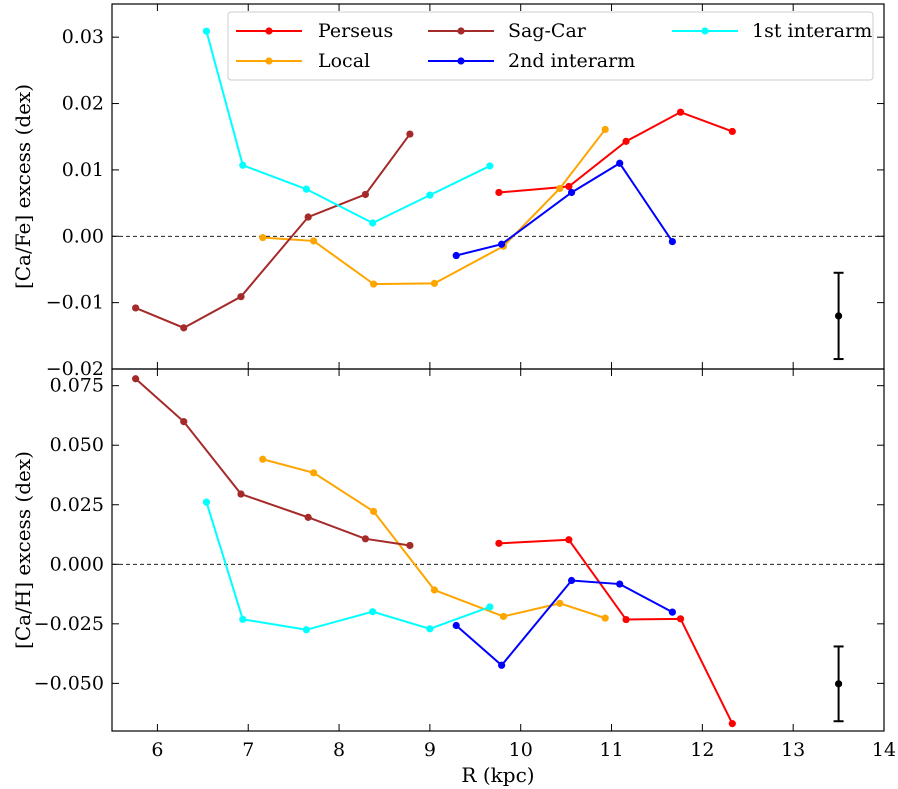  What do you see at coordinates (344, 61) in the screenshot?
I see `legend-label-local: Local` at bounding box center [344, 61].